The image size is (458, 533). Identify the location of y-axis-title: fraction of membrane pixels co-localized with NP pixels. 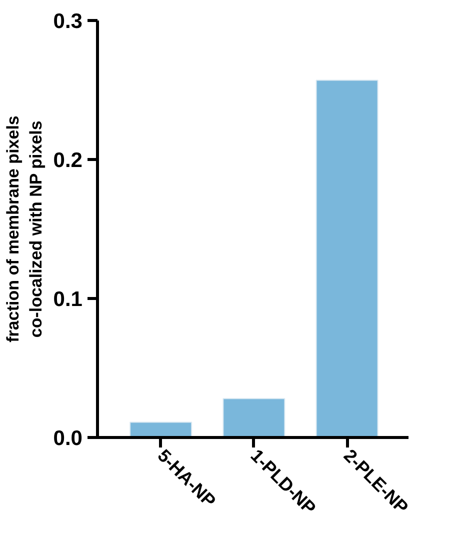
(25, 229).